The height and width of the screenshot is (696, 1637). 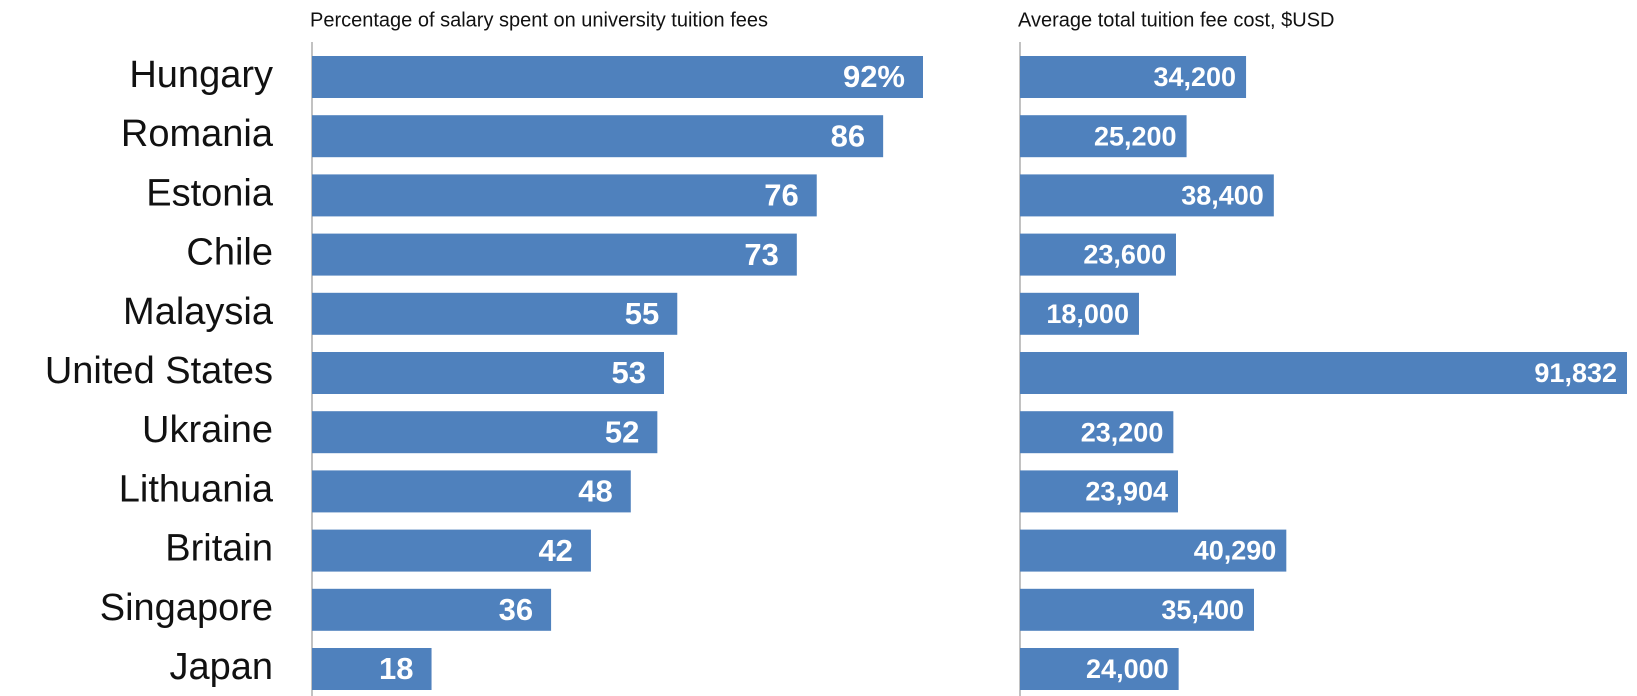 What do you see at coordinates (197, 134) in the screenshot?
I see `category-label: Romania` at bounding box center [197, 134].